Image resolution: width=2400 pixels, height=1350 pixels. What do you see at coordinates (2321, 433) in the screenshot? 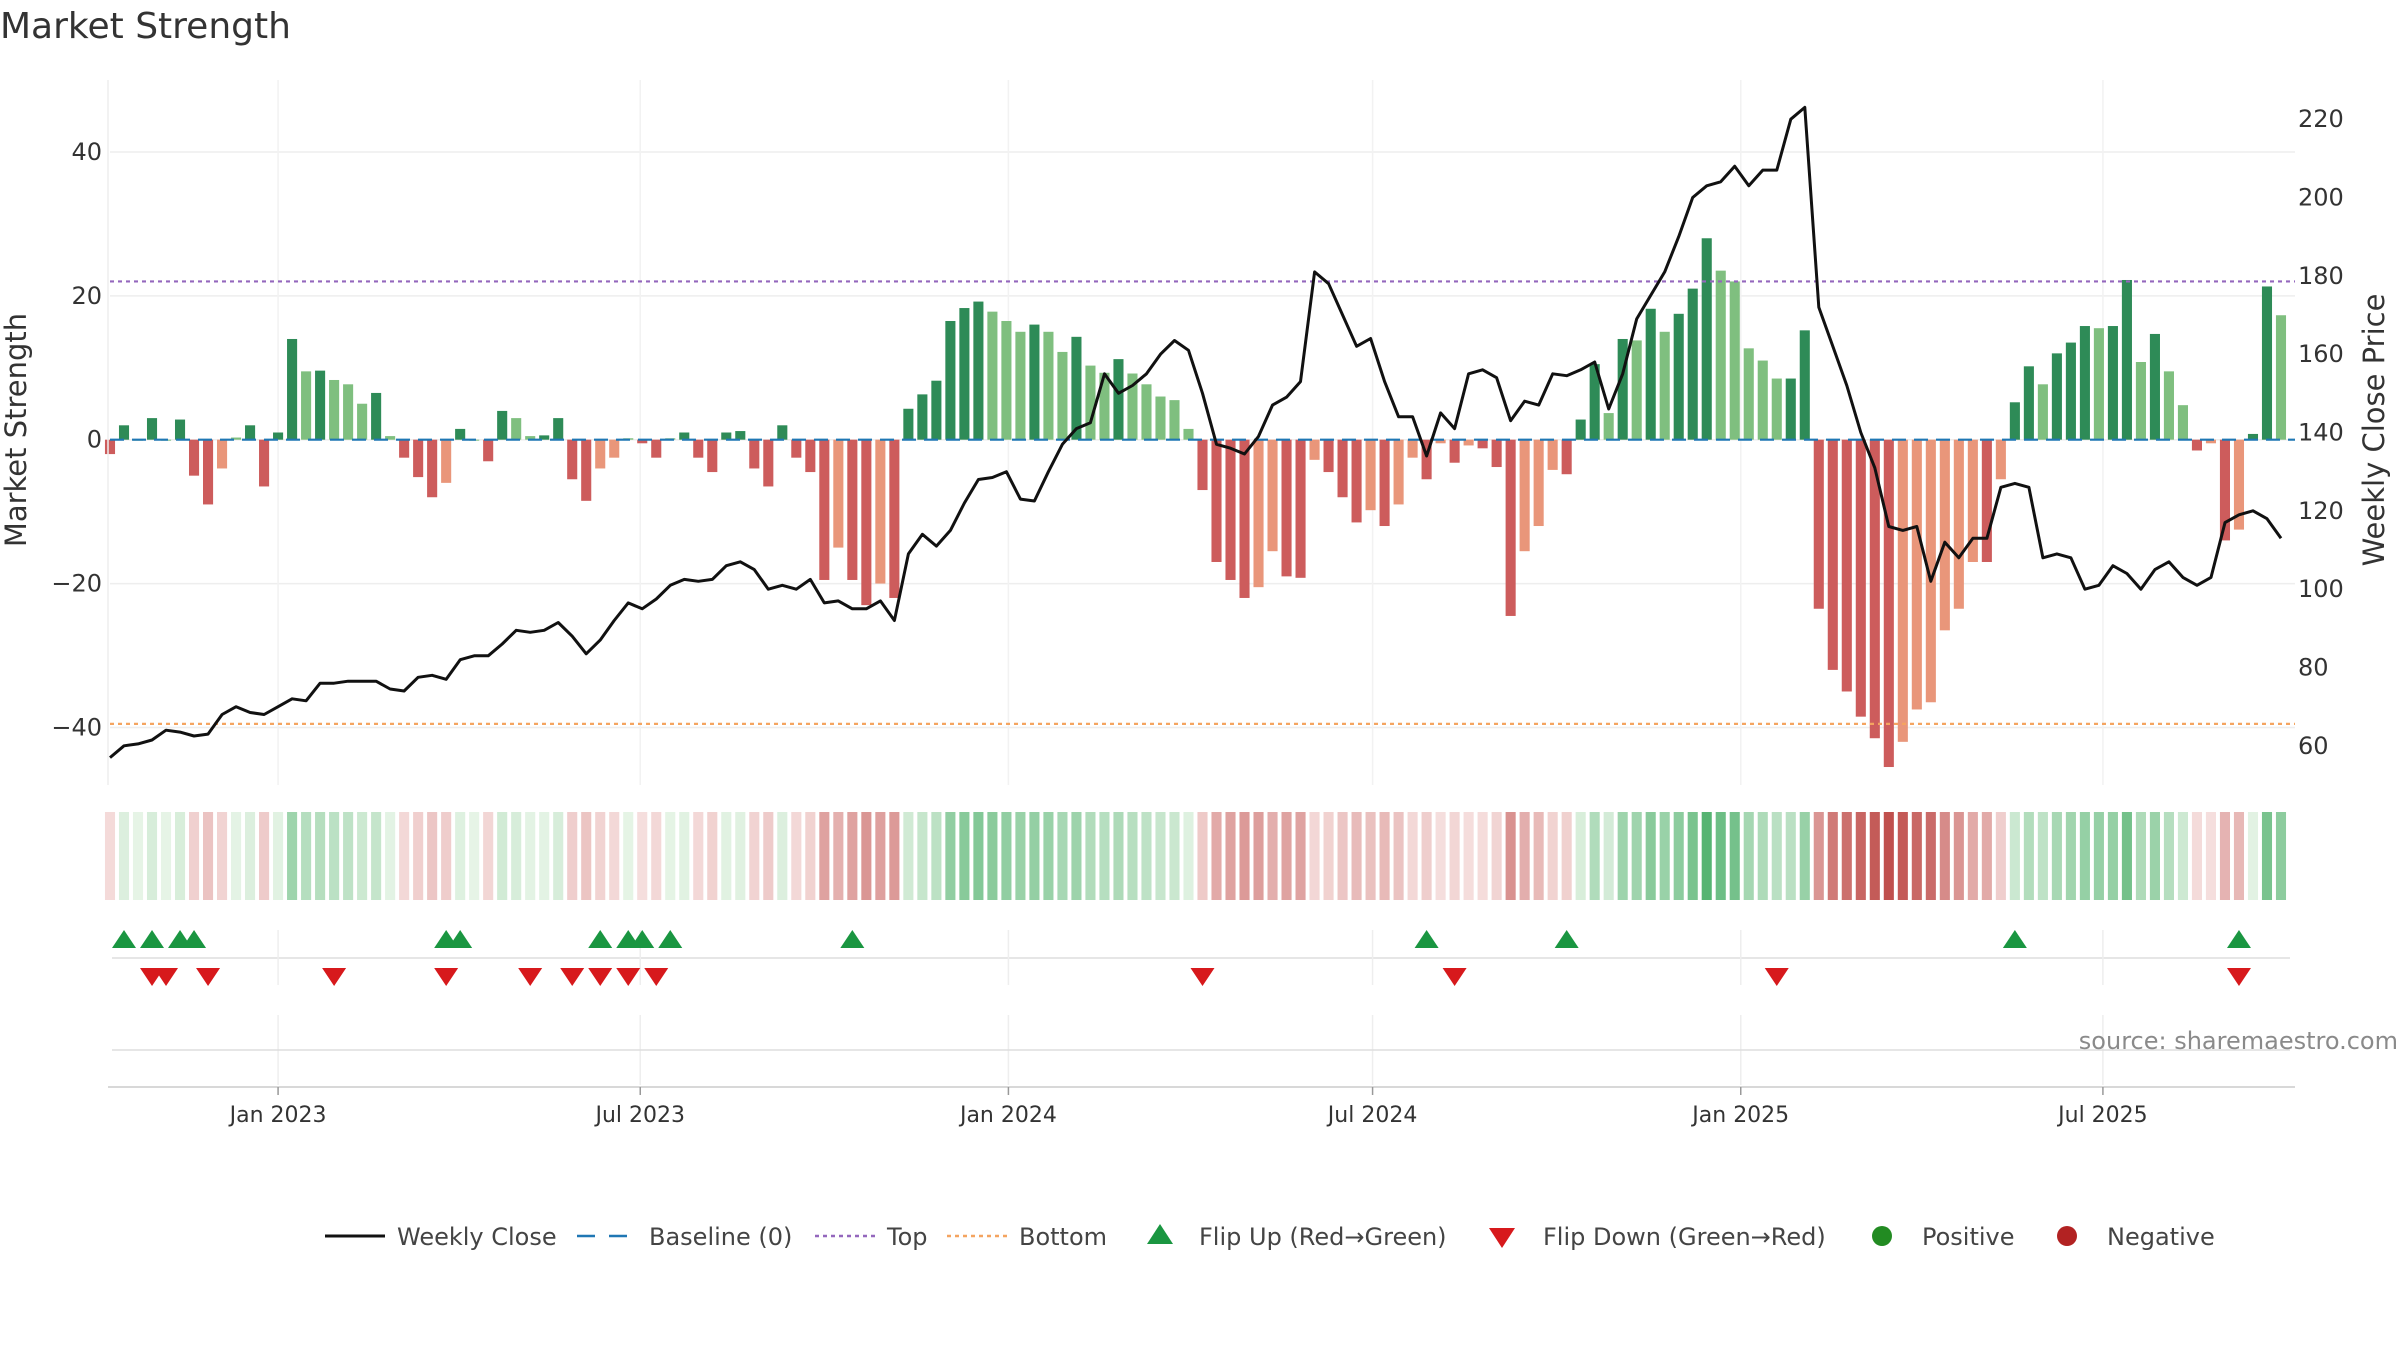
I see `right-tick-label: 140` at bounding box center [2321, 433].